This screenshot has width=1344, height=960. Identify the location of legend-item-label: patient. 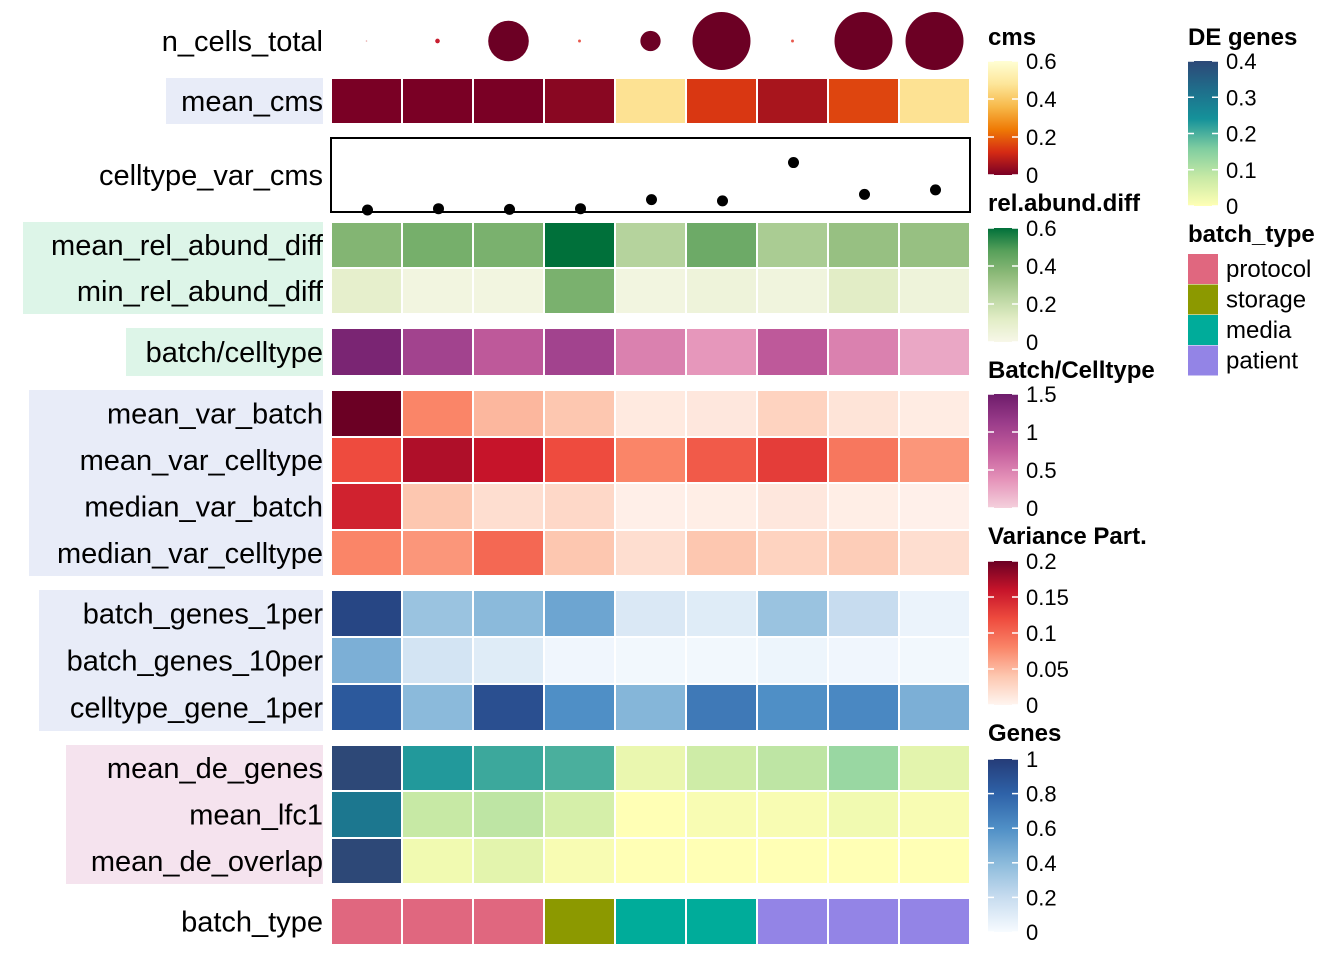
(1262, 361).